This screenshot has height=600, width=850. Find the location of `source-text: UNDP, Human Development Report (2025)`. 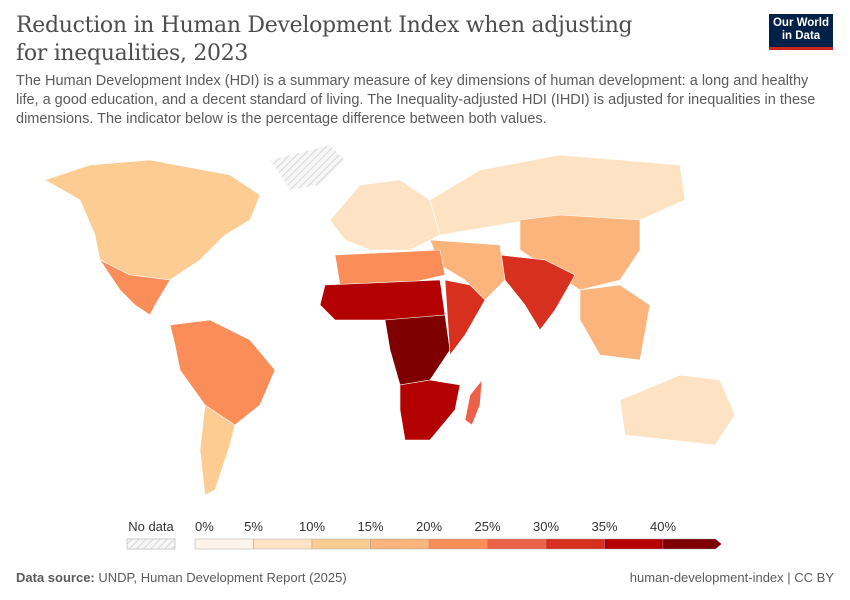

source-text: UNDP, Human Development Report (2025) is located at coordinates (222, 577).